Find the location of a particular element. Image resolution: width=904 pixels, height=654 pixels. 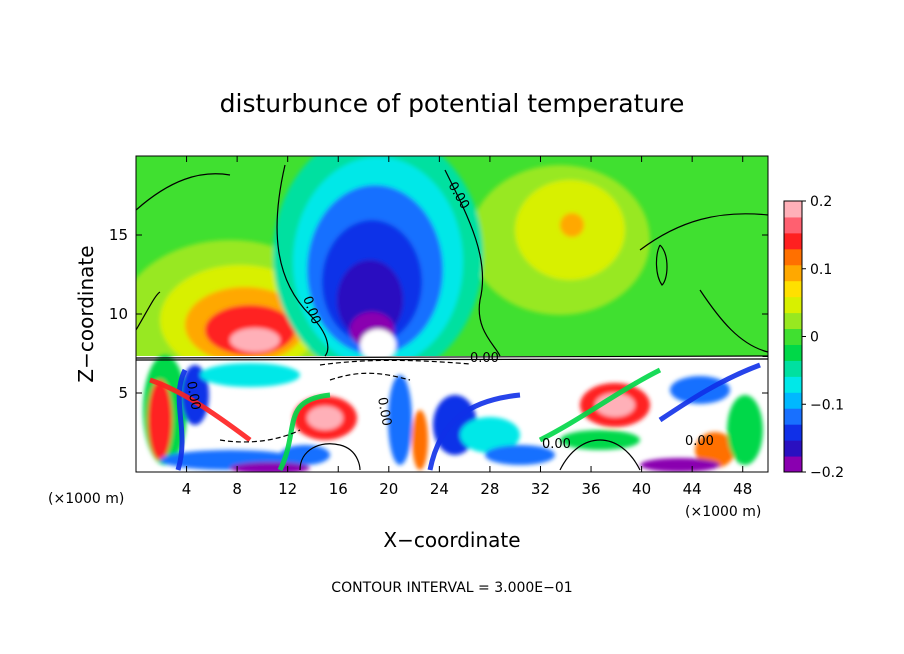

y-tick-label: 15 is located at coordinates (118, 235).